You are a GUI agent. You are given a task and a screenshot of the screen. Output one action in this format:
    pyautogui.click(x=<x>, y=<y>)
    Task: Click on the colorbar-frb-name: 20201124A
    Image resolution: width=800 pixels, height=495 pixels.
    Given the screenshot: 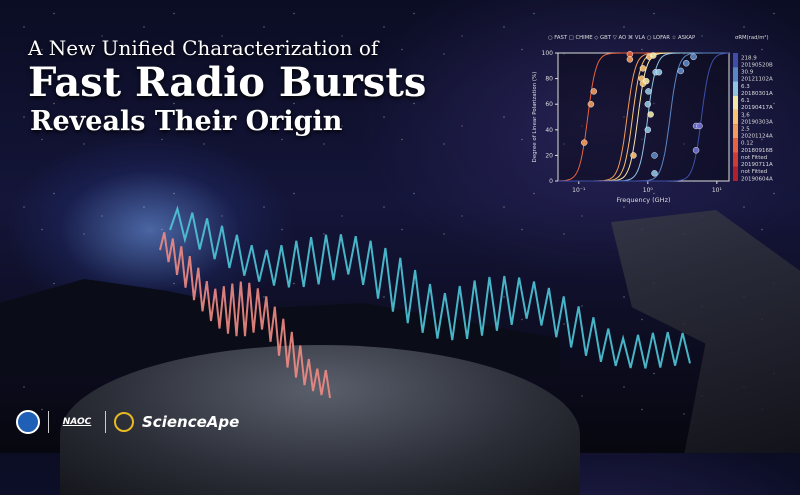 What is the action you would take?
    pyautogui.click(x=757, y=137)
    